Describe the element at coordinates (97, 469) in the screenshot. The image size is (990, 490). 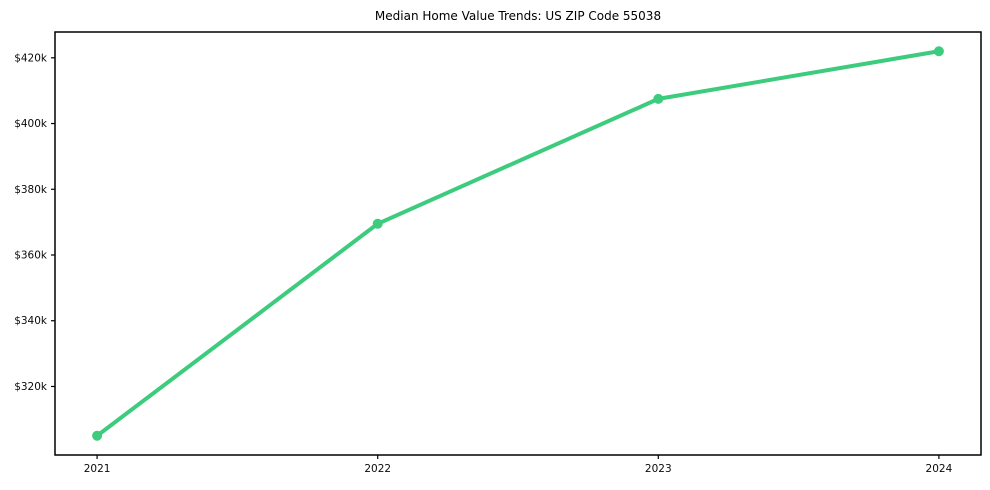
I see `x-tick-label: 2021` at that location.